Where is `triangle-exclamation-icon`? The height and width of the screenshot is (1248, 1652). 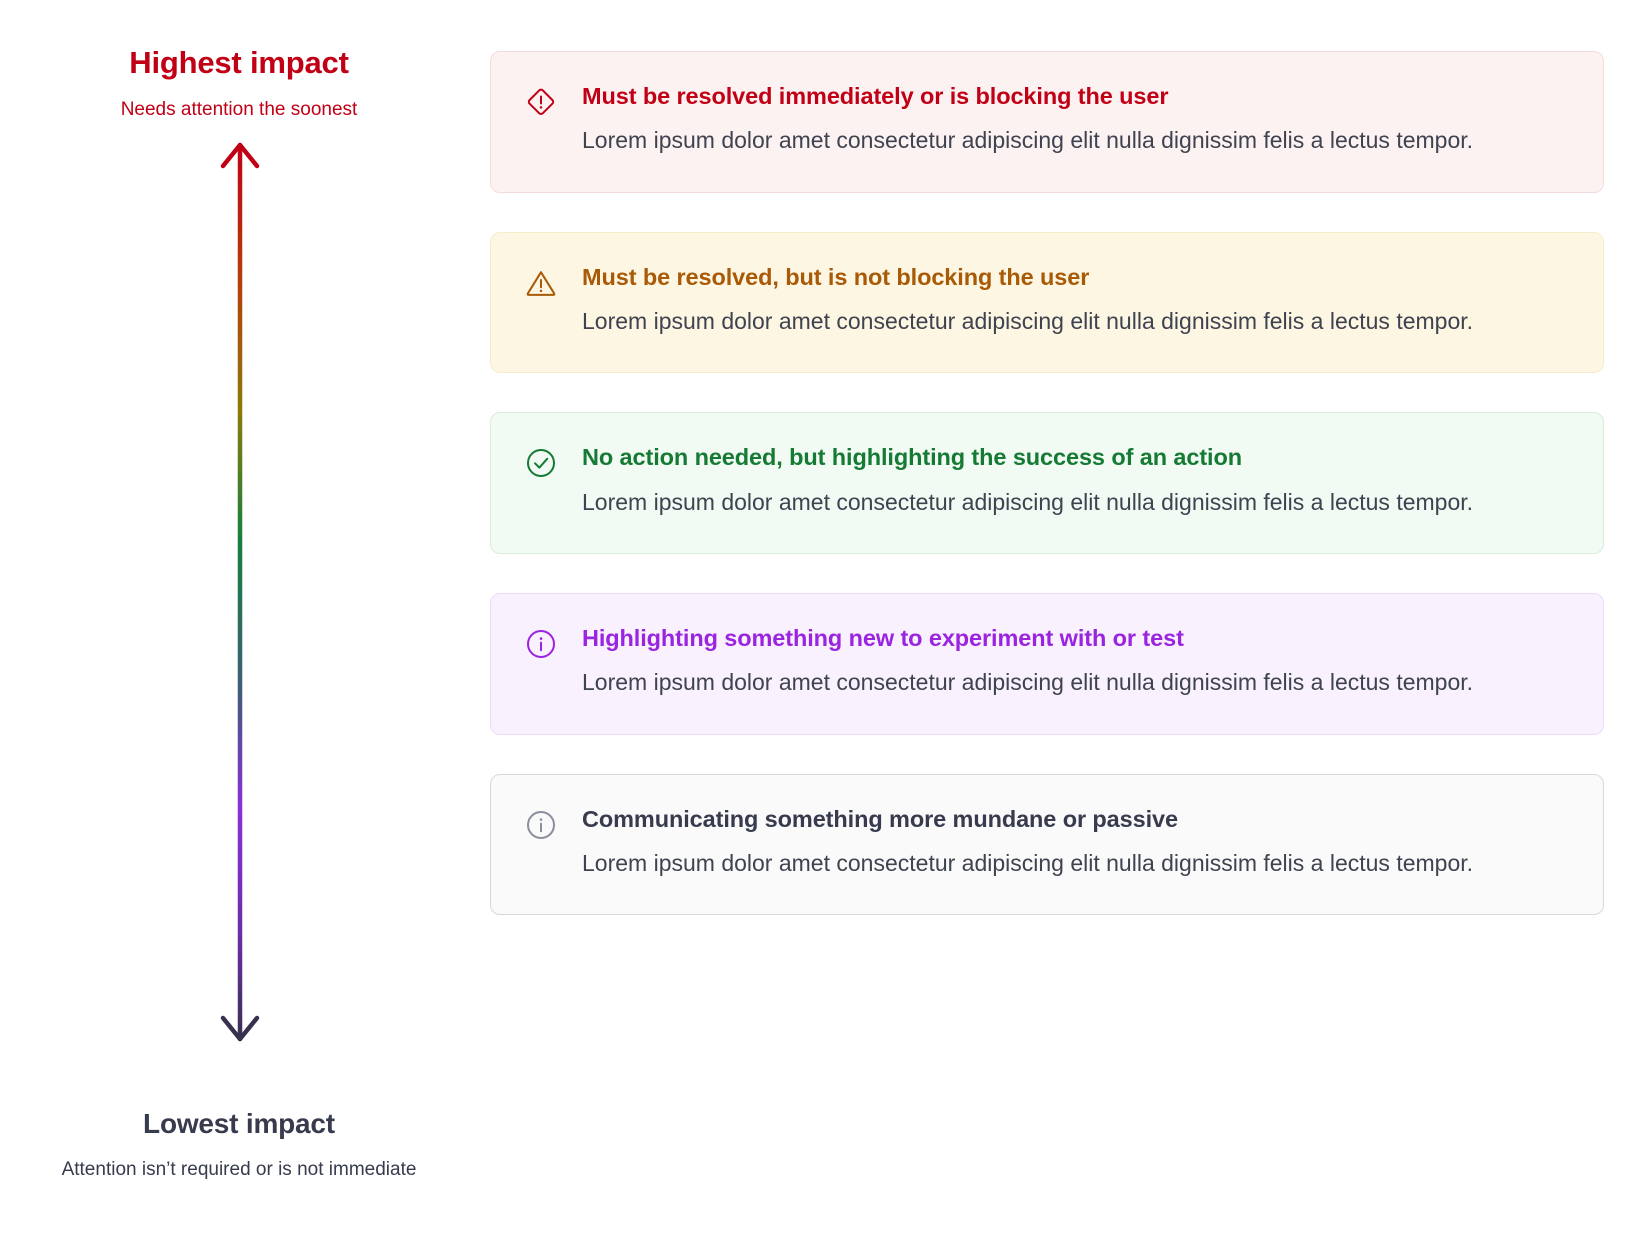
triangle-exclamation-icon is located at coordinates (541, 283).